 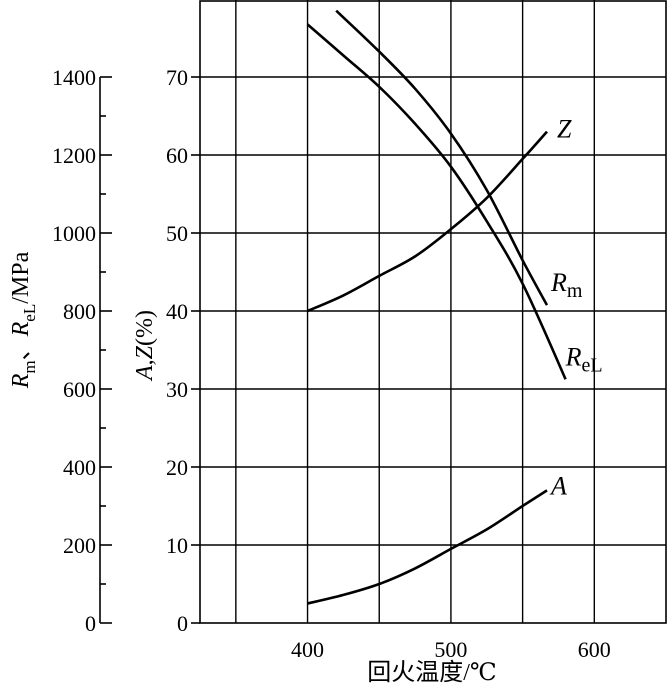 What do you see at coordinates (450, 649) in the screenshot?
I see `x-tick-label: 500` at bounding box center [450, 649].